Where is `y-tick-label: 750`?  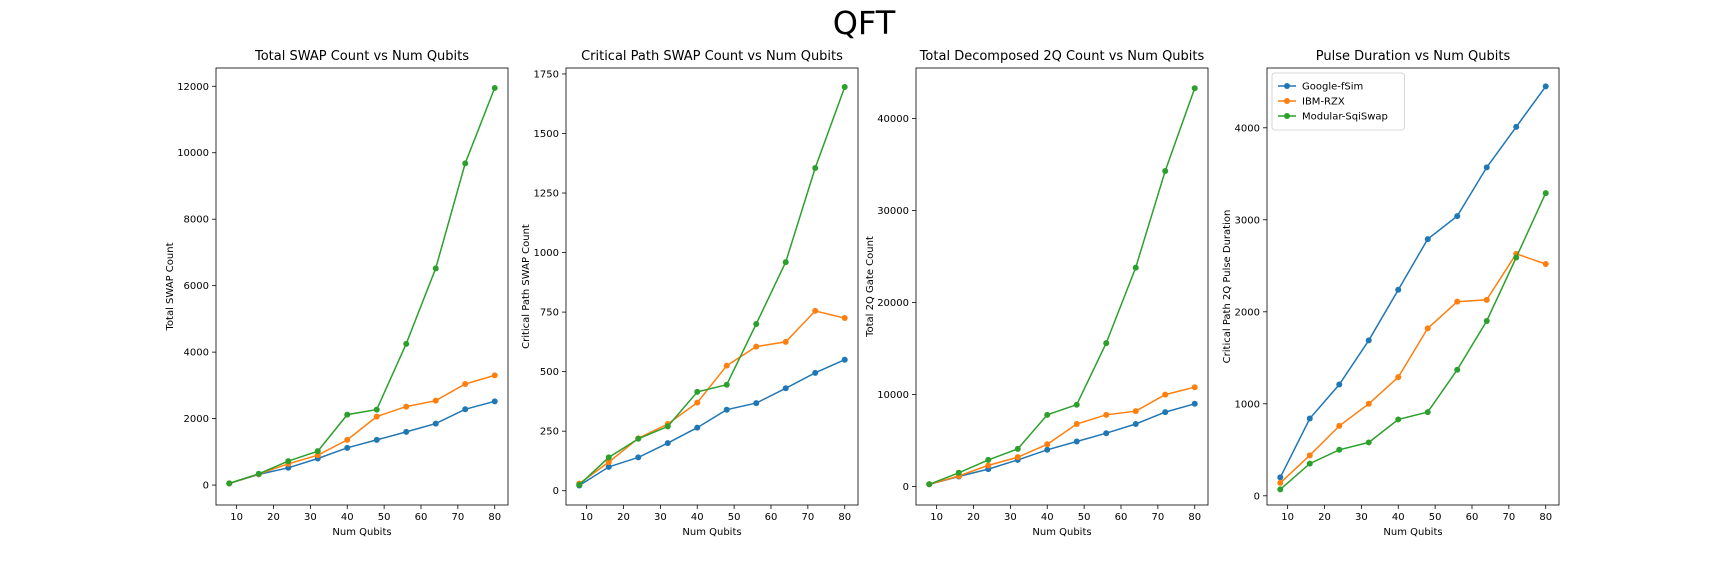
y-tick-label: 750 is located at coordinates (549, 313).